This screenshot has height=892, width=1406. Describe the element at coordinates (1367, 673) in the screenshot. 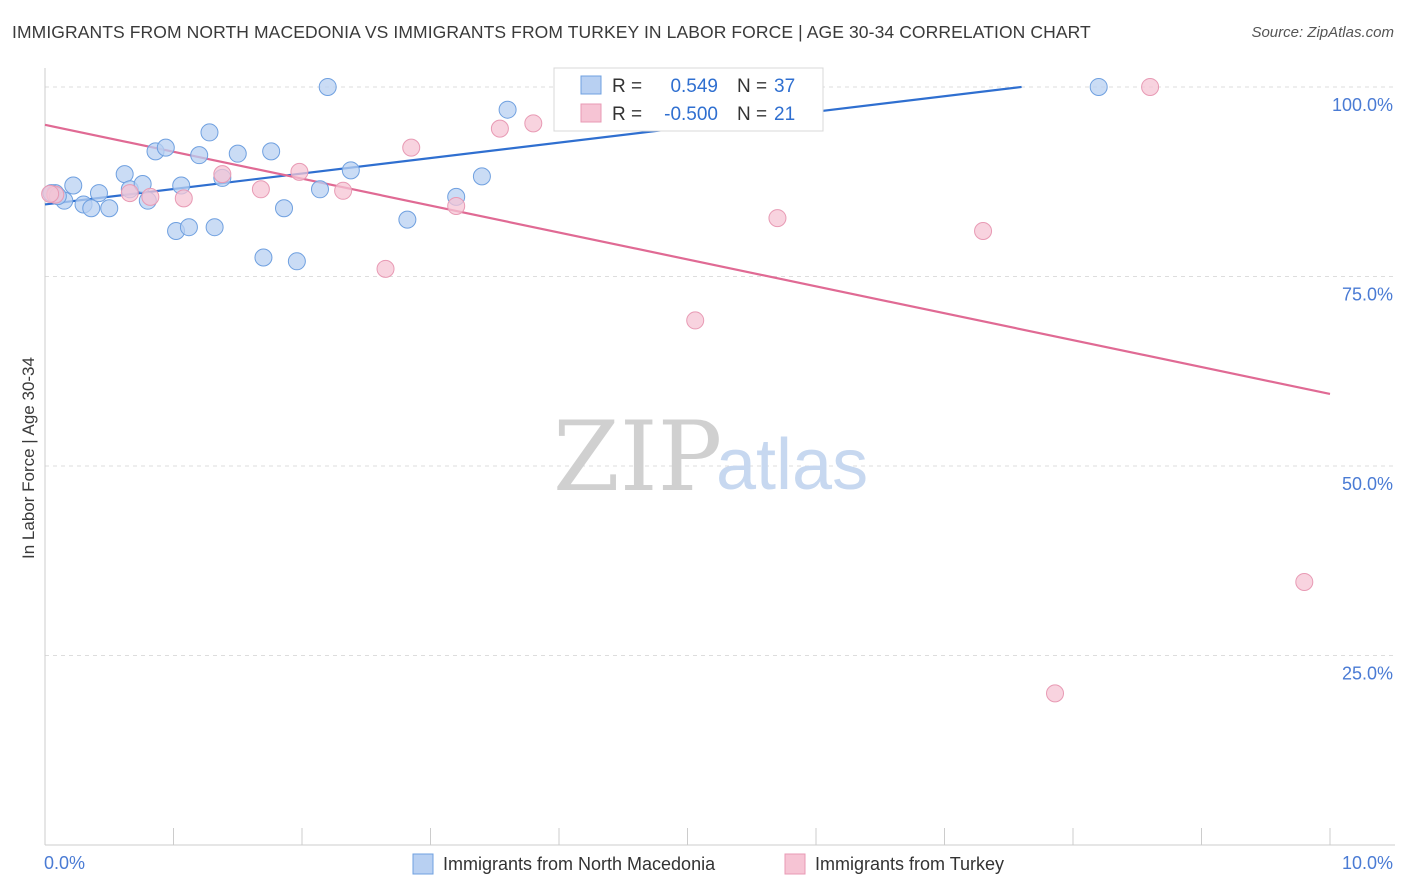

I see `y-tick-label-25: 25.0%` at that location.